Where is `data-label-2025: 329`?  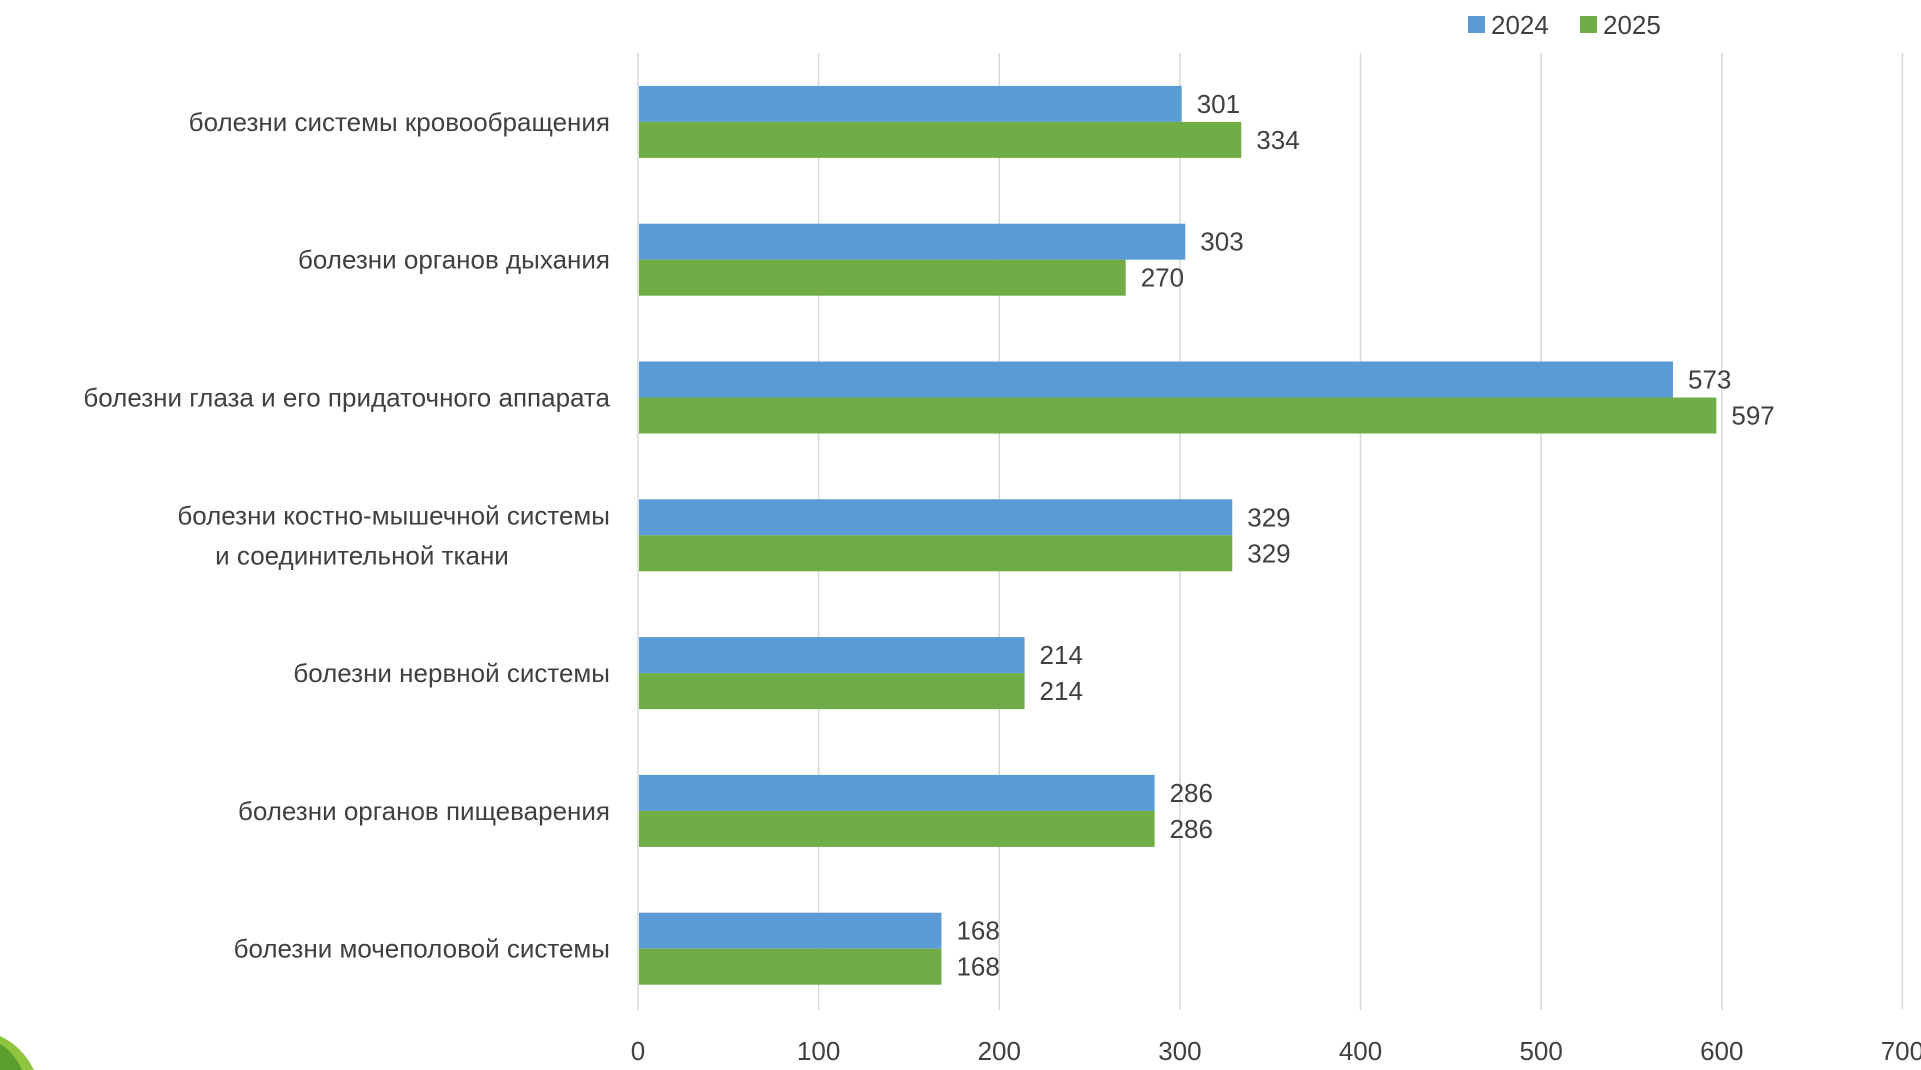 data-label-2025: 329 is located at coordinates (1268, 553).